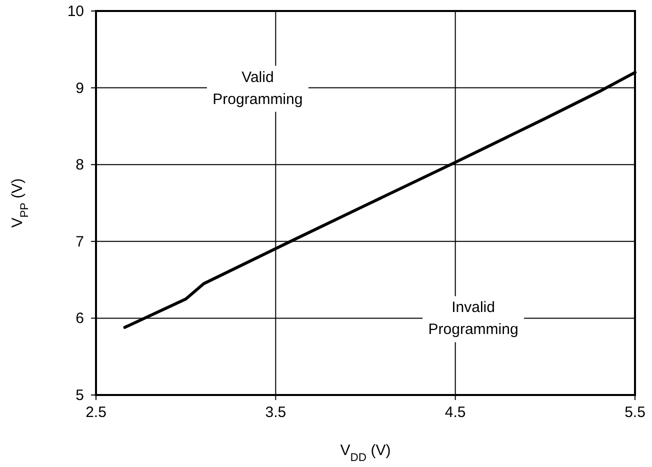  I want to click on annotation: Valid Programming, so click(257, 88).